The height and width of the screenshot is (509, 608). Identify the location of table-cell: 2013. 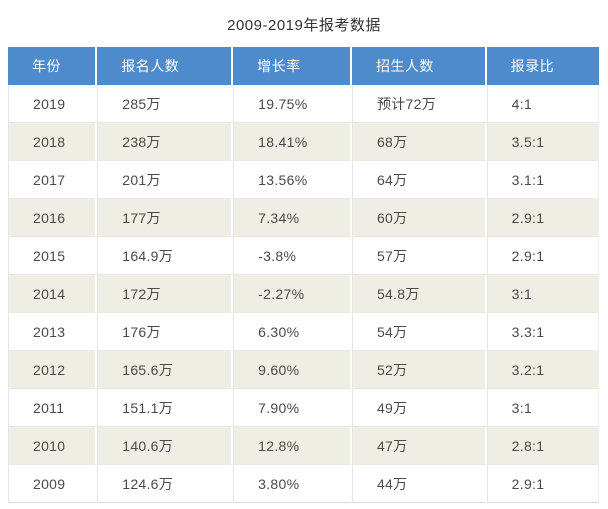
(53, 332).